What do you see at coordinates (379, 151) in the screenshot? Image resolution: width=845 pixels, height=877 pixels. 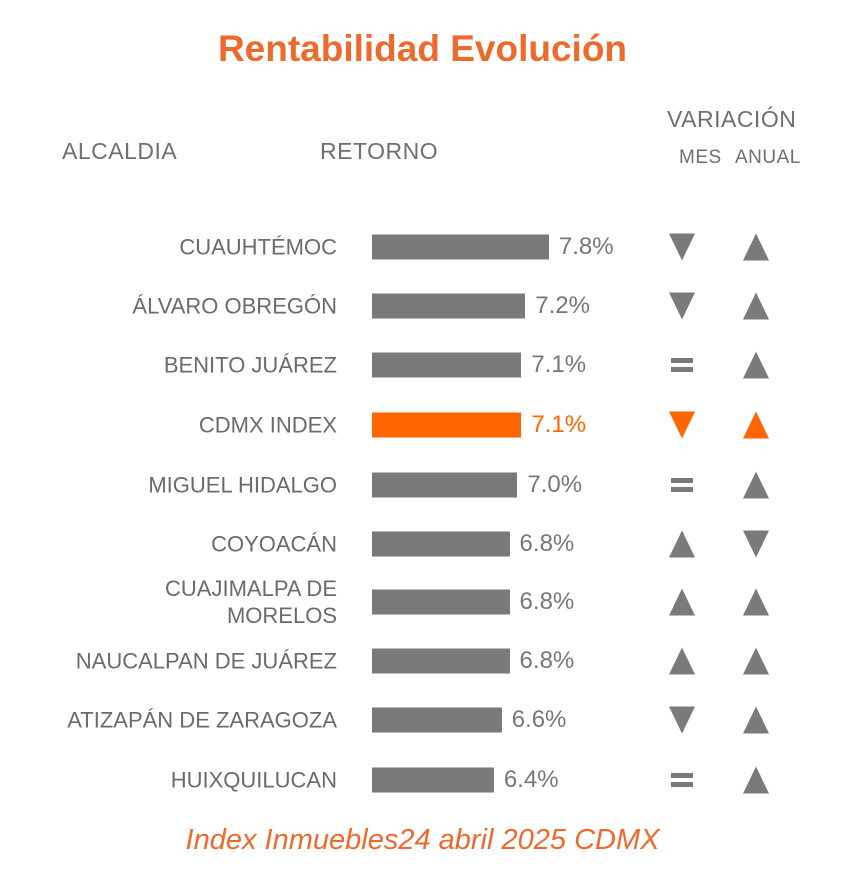 I see `header-retorno: RETORNO` at bounding box center [379, 151].